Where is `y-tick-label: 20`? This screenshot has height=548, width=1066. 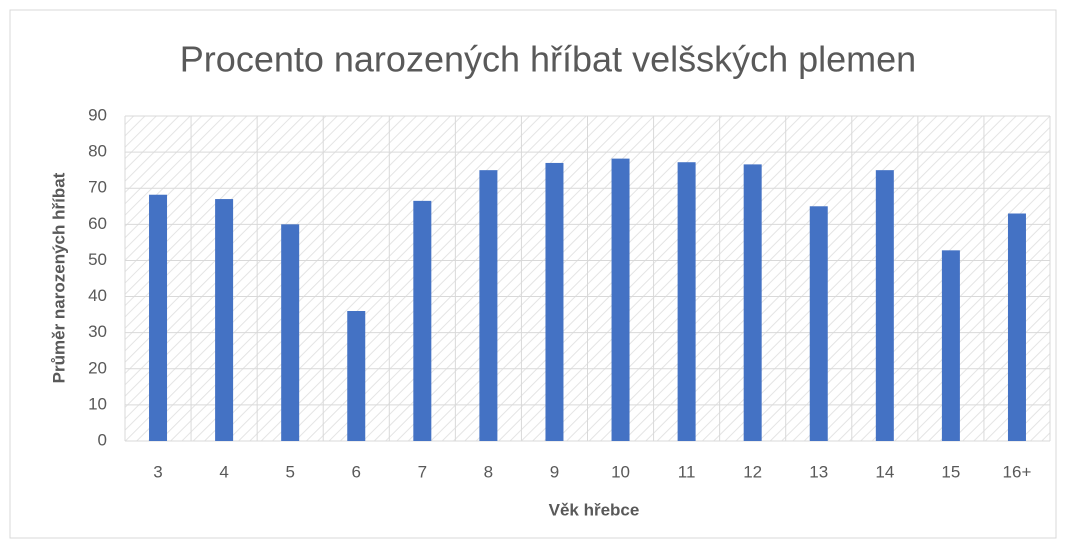
y-tick-label: 20 is located at coordinates (97, 367).